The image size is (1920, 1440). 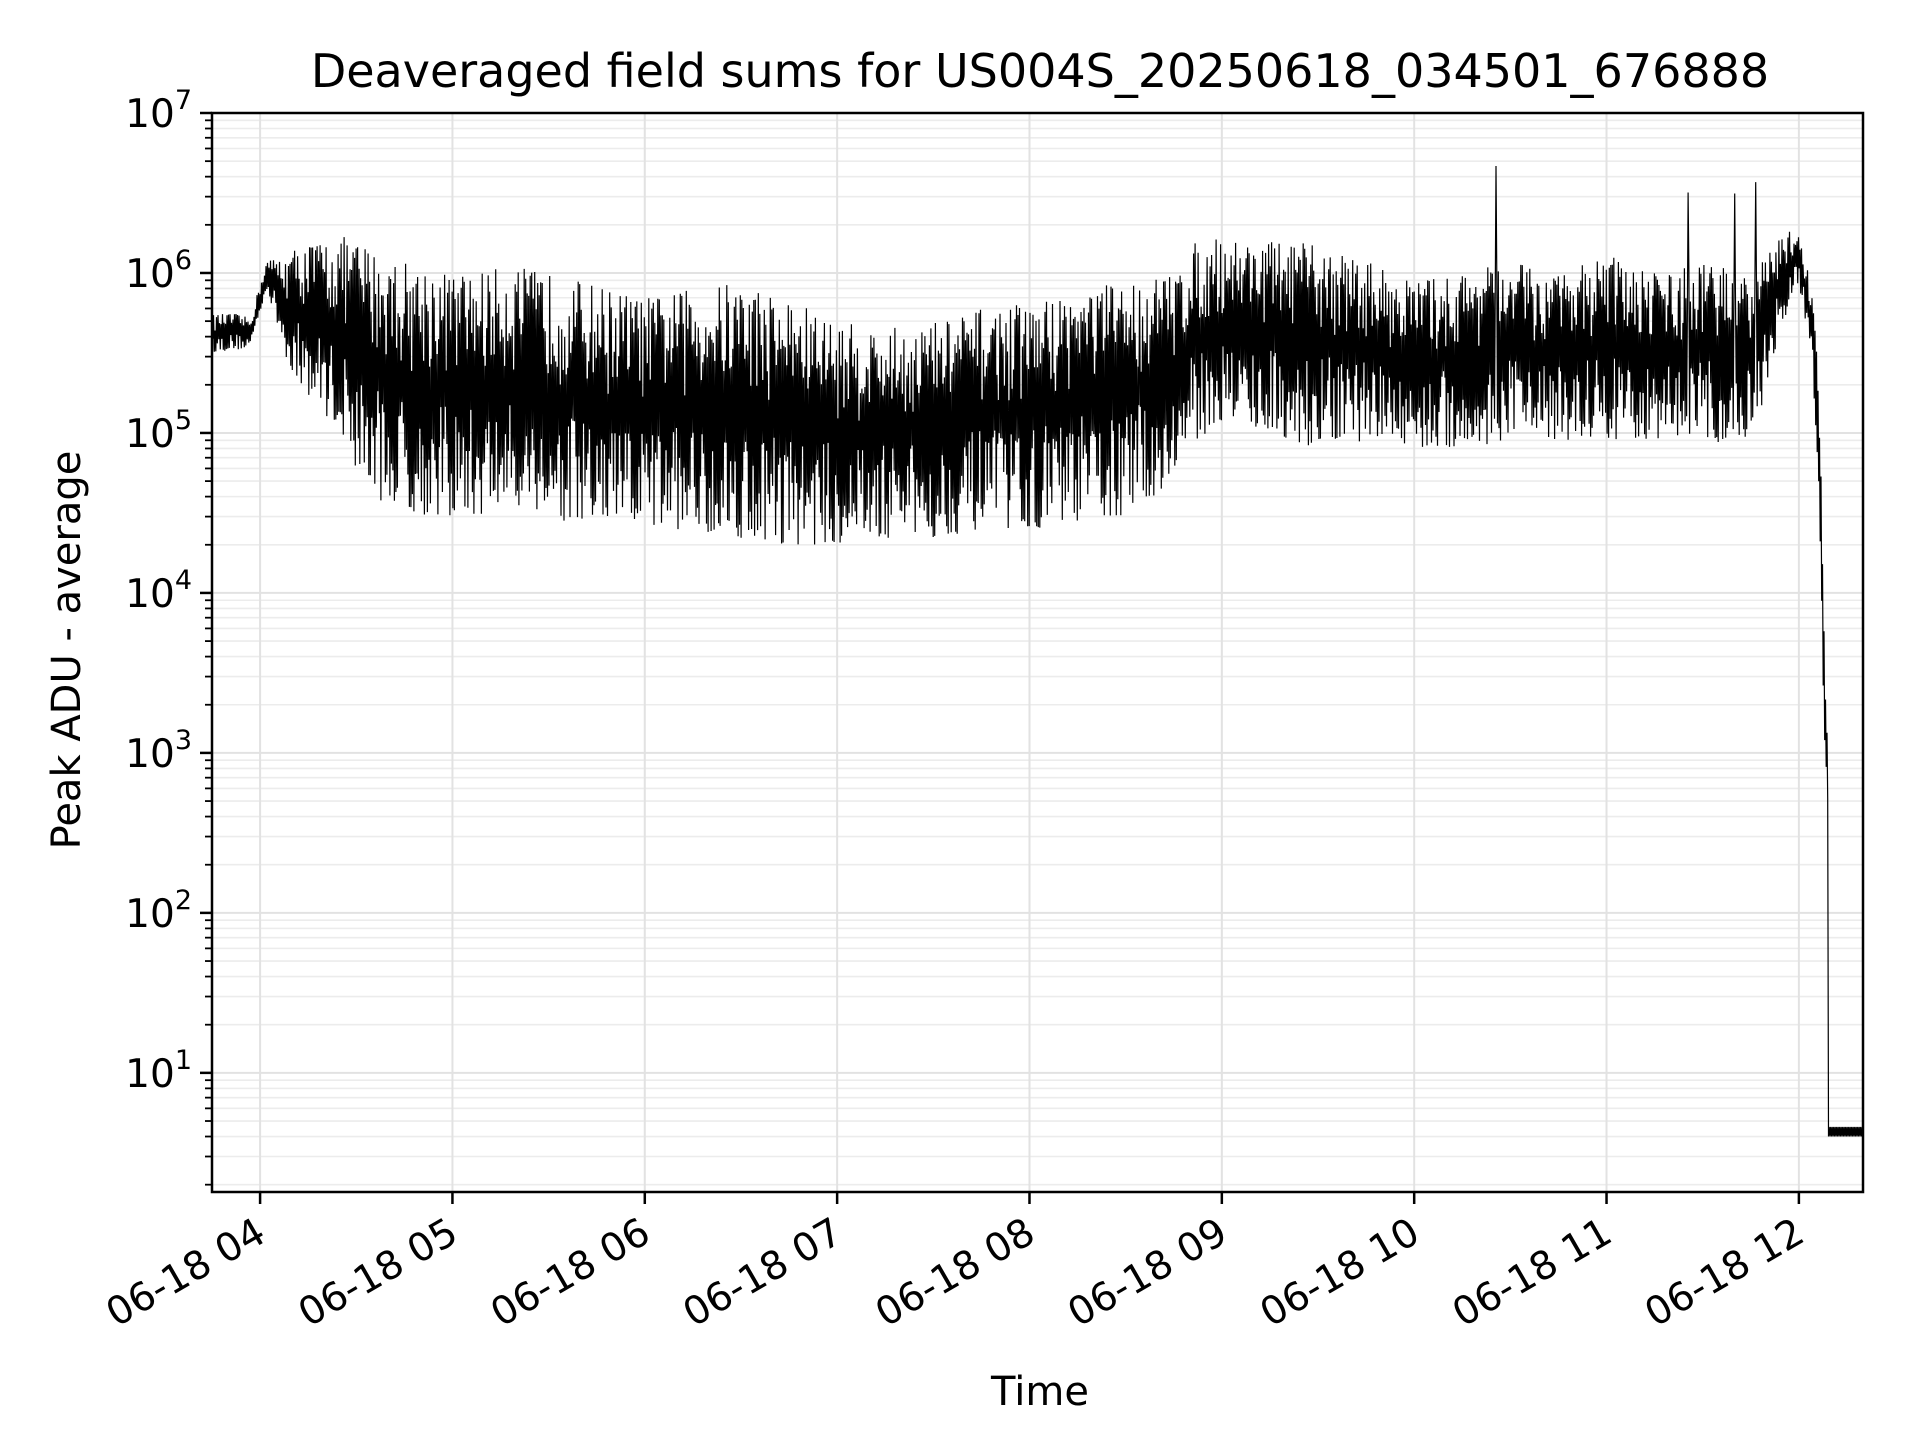 What do you see at coordinates (186, 1273) in the screenshot?
I see `x-tick-label: 06-18 04` at bounding box center [186, 1273].